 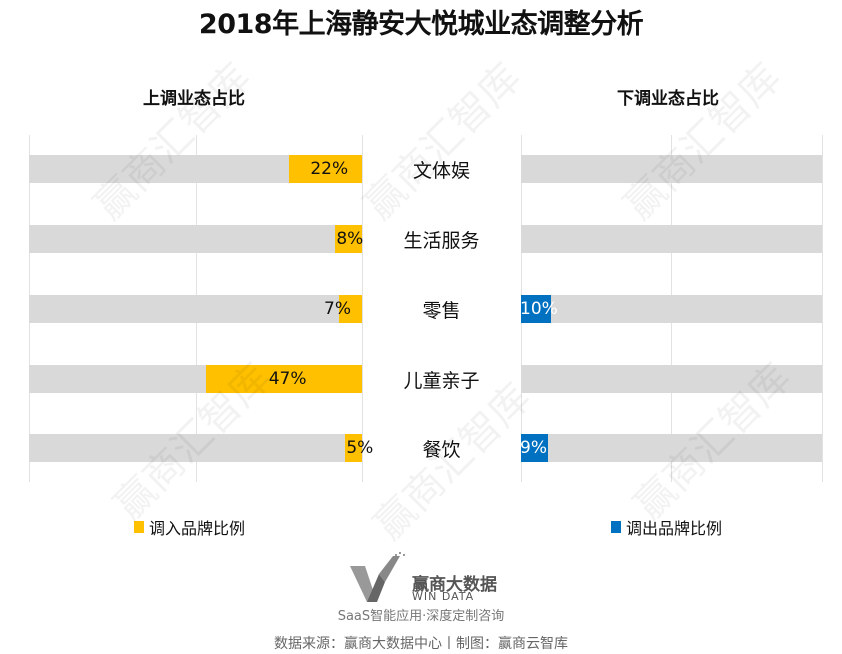 I want to click on legend-swatch-blue, so click(x=616, y=527).